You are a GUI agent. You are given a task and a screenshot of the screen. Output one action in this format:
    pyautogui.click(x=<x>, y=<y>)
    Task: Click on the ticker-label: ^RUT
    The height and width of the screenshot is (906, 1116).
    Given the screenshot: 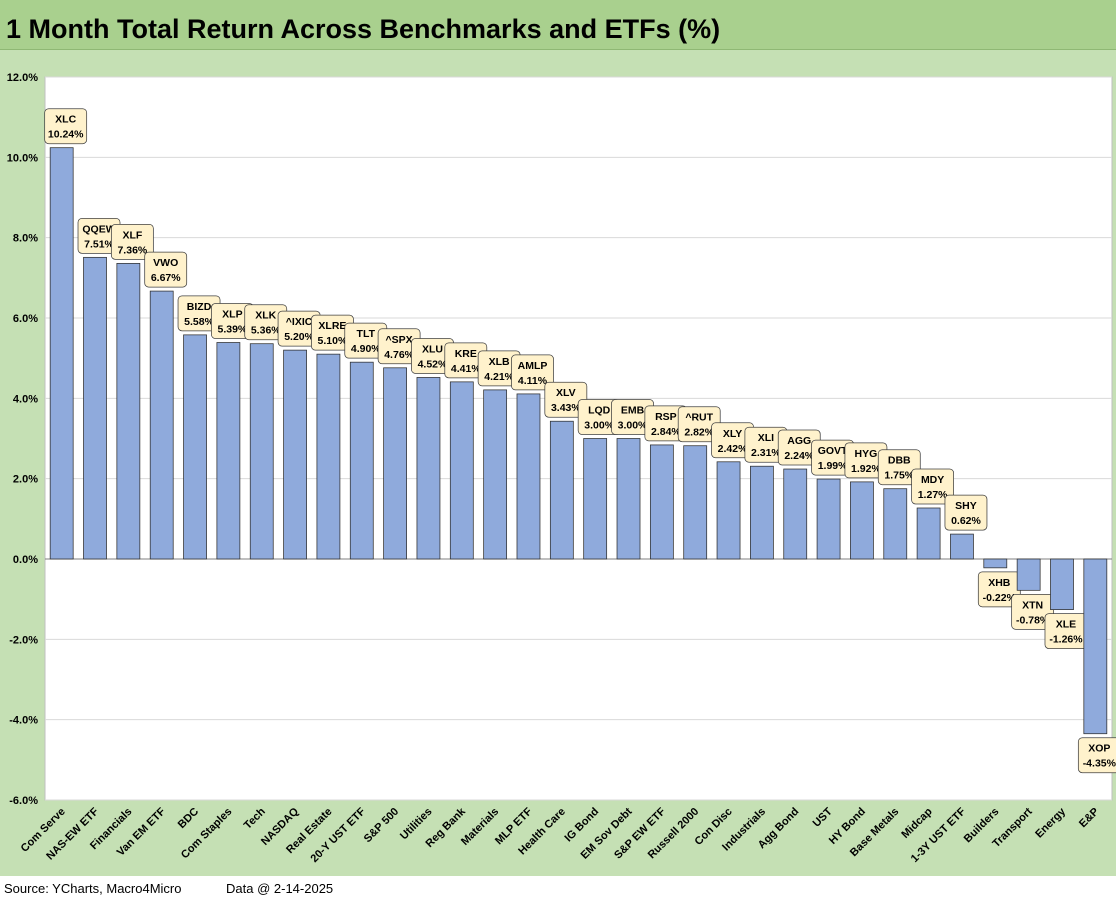 What is the action you would take?
    pyautogui.click(x=699, y=418)
    